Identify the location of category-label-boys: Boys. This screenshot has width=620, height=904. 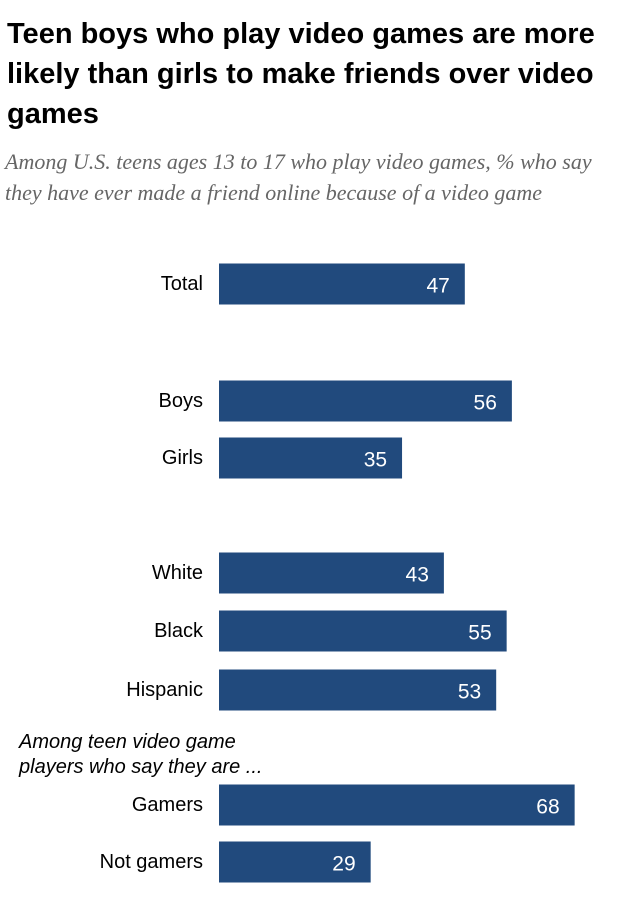
(181, 401).